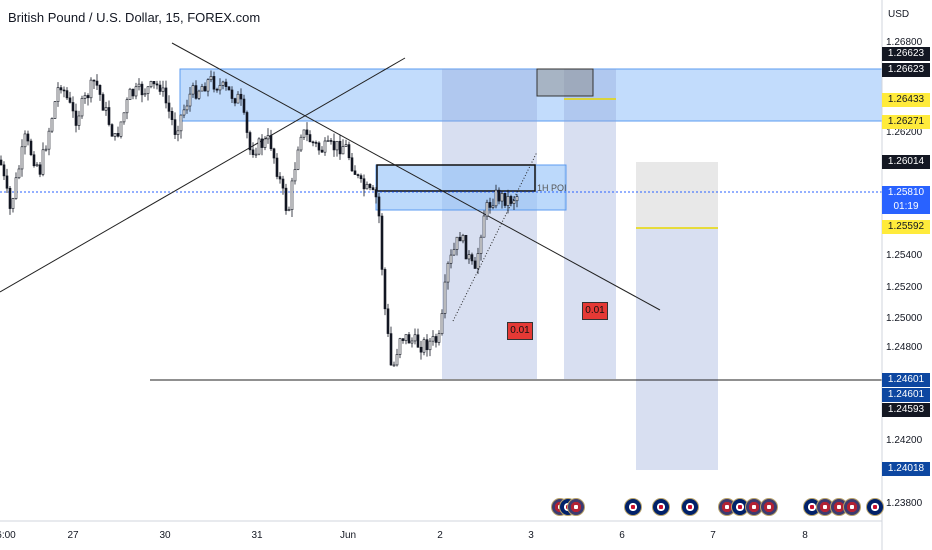  What do you see at coordinates (622, 535) in the screenshot?
I see `time-label: 6` at bounding box center [622, 535].